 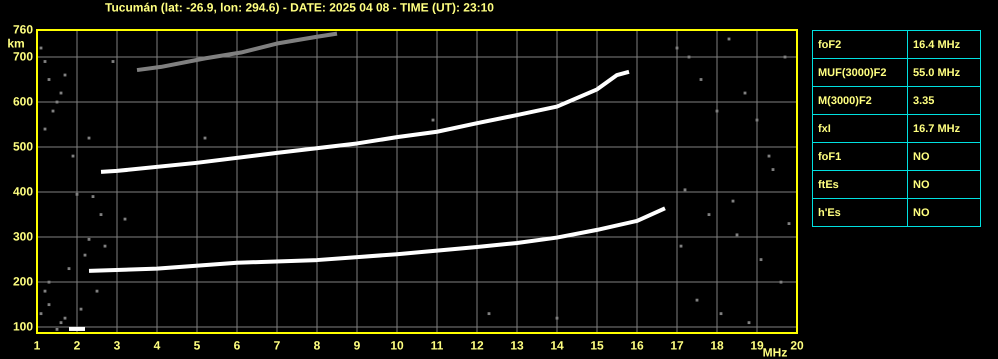 I want to click on y-tick-label: 200, so click(x=23, y=281).